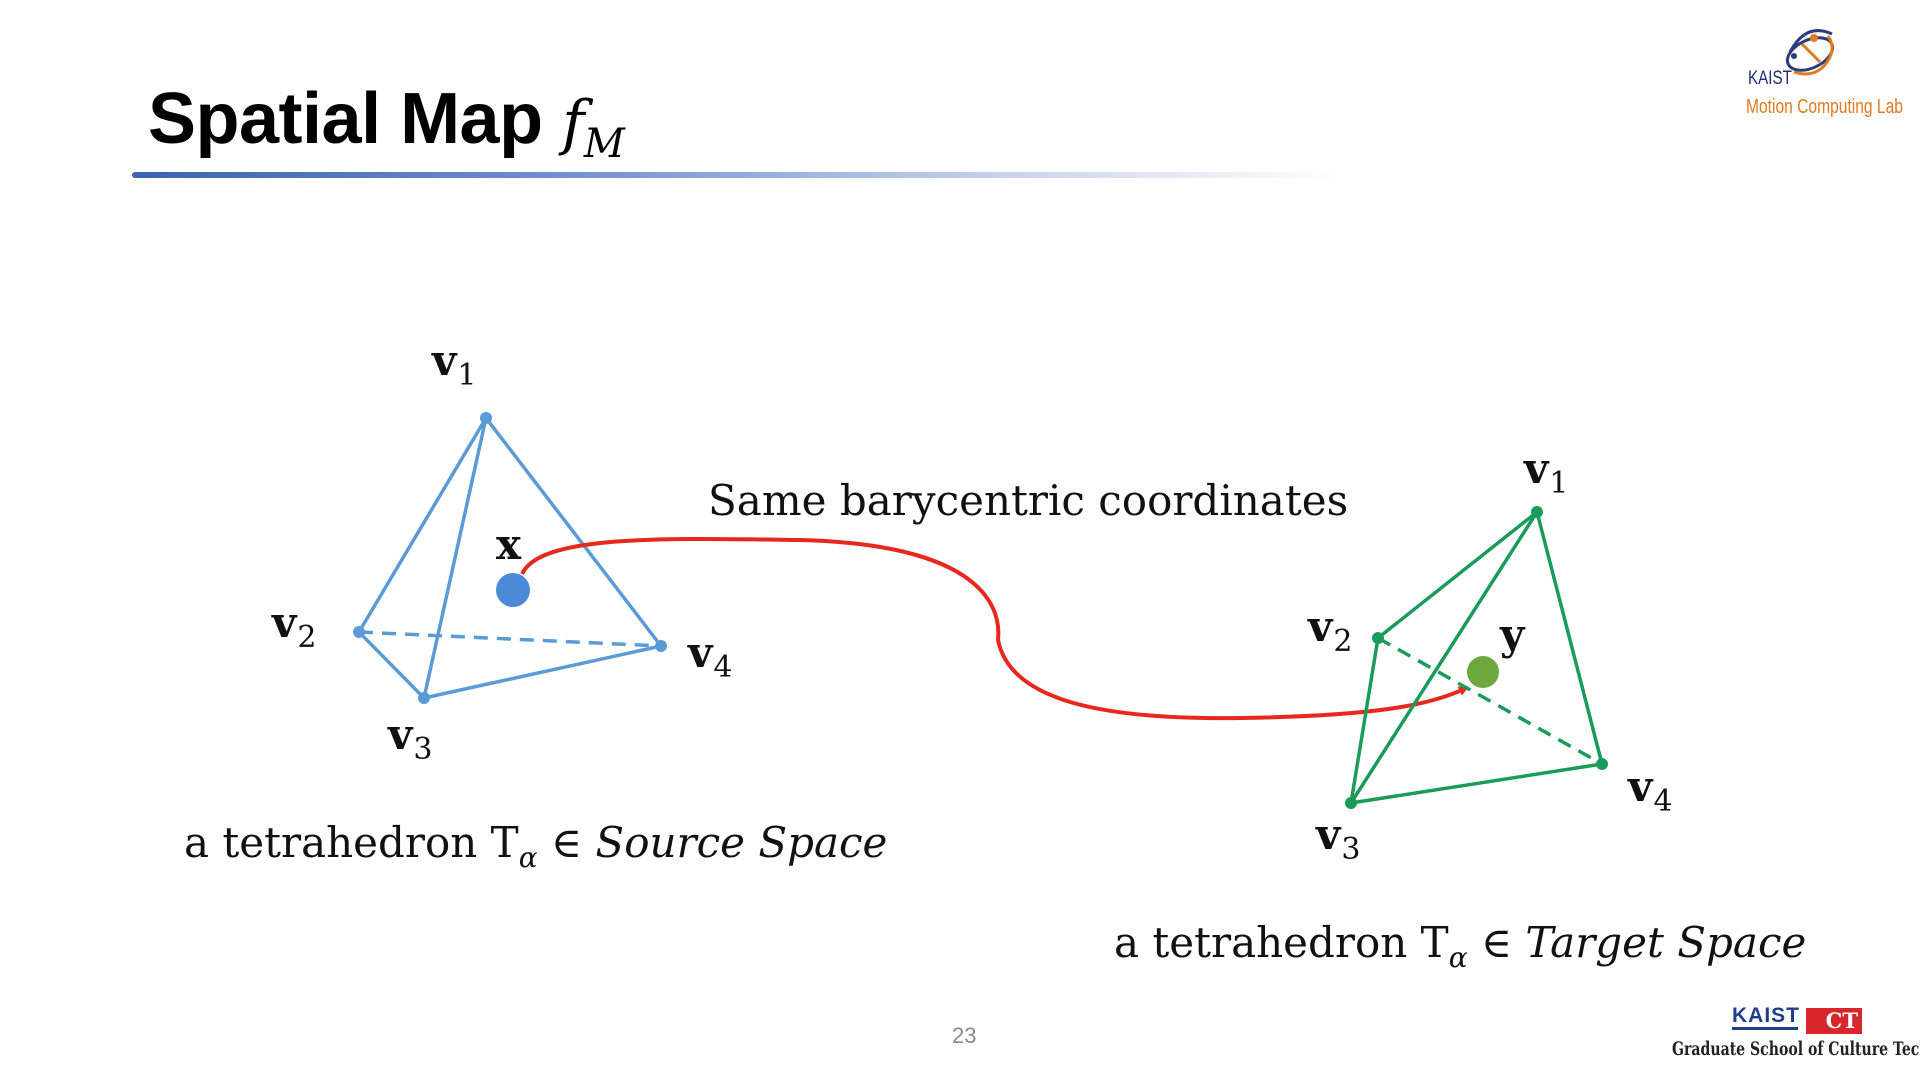  I want to click on target-label-v3: v3, so click(1338, 838).